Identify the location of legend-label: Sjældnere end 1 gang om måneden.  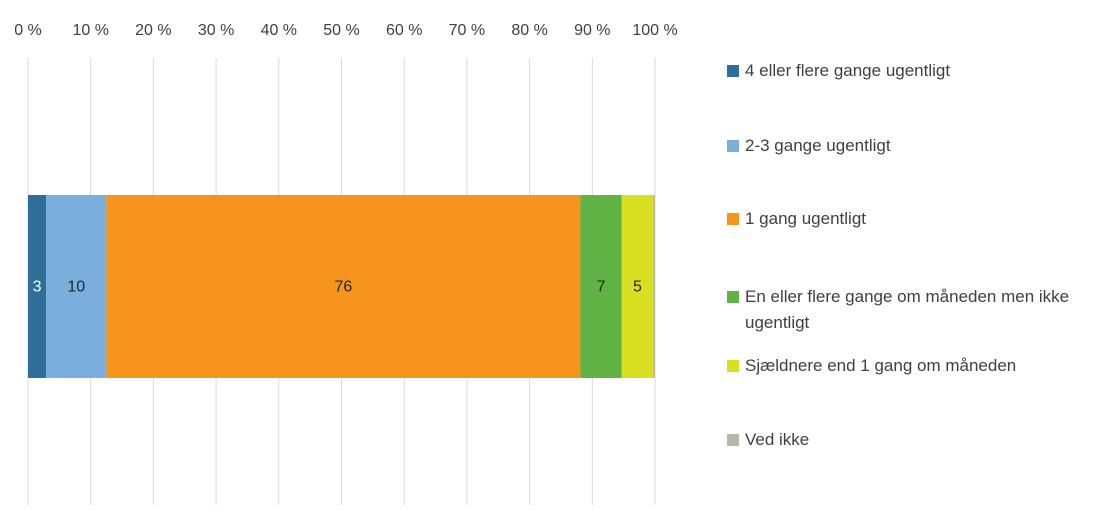
(881, 365).